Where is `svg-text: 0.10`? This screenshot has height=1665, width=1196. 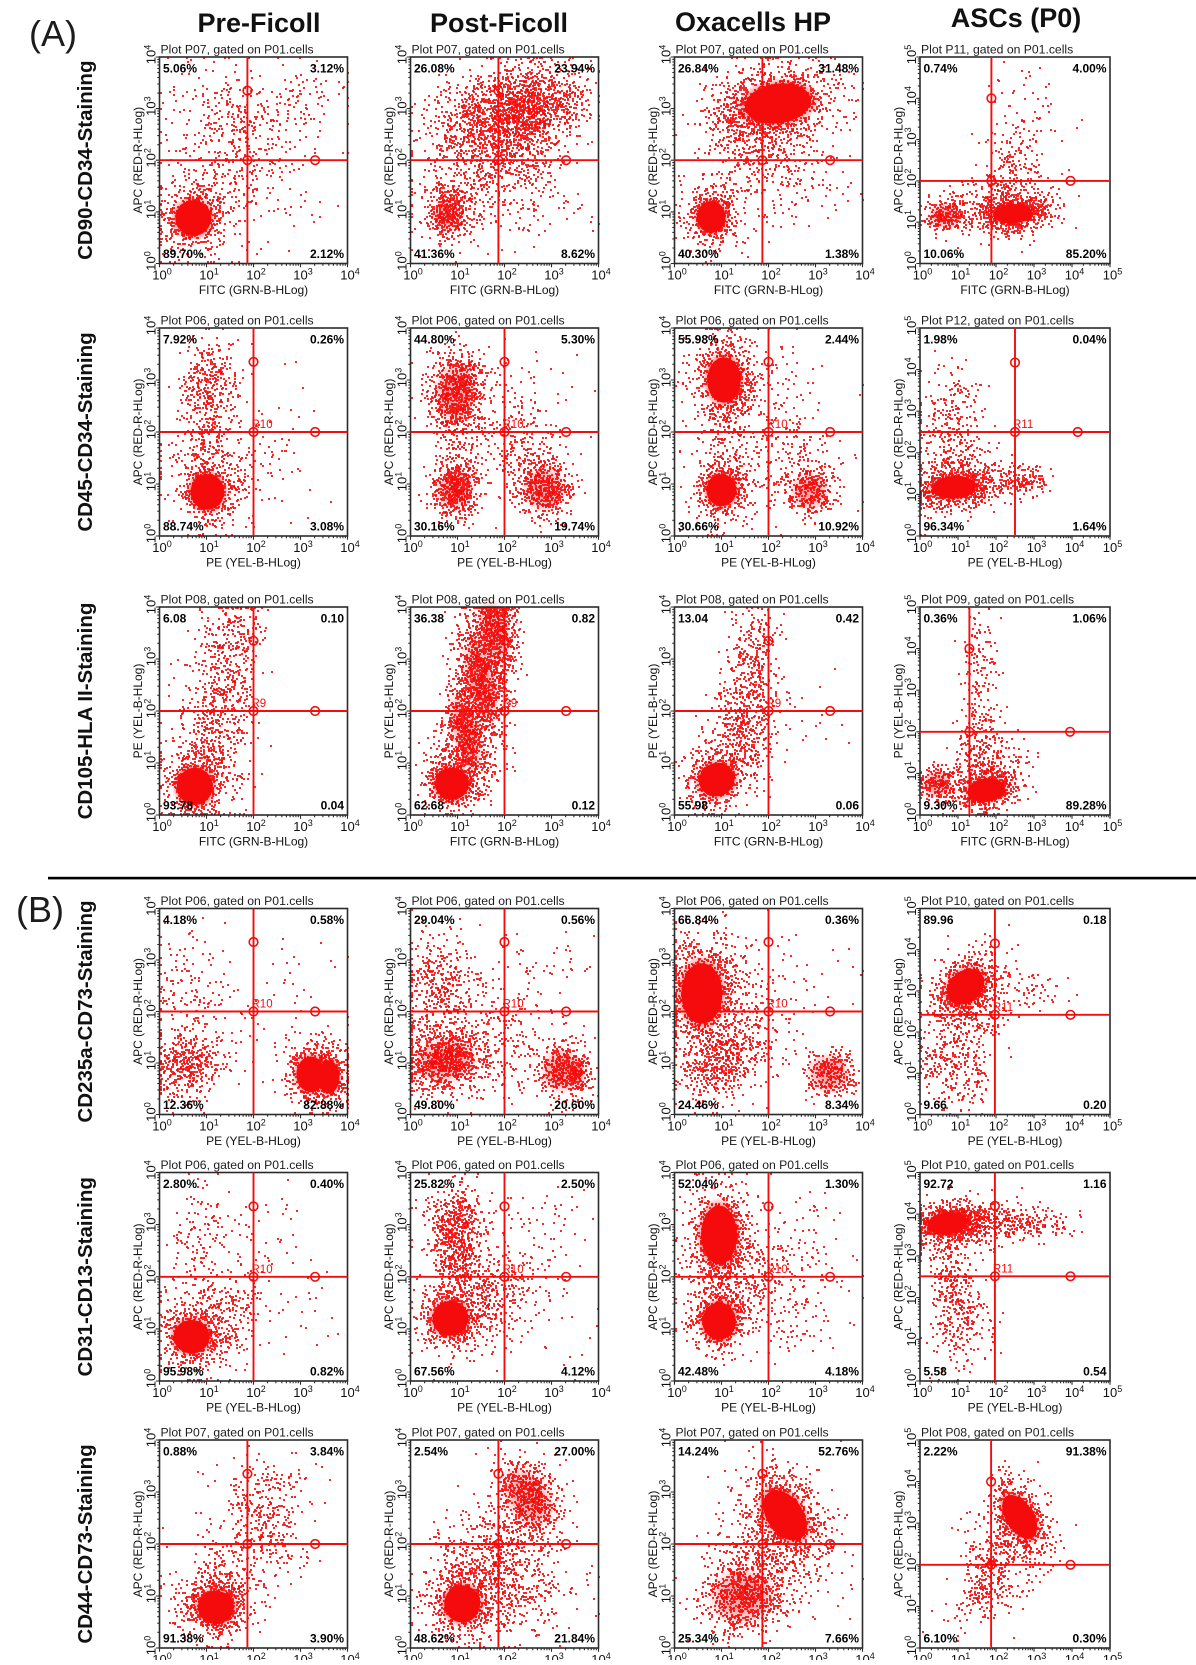 svg-text: 0.10 is located at coordinates (333, 619).